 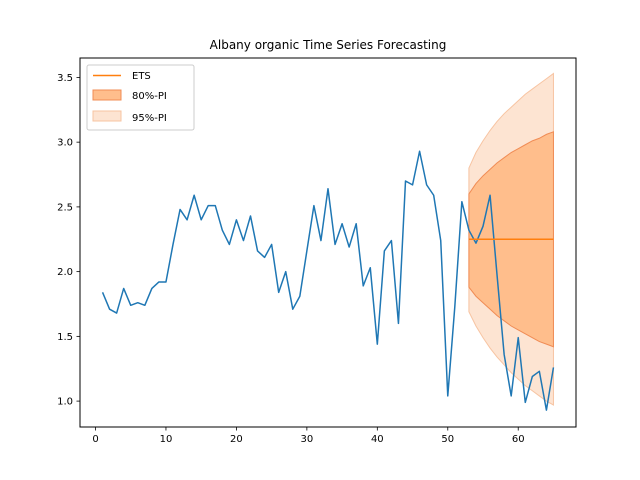 What do you see at coordinates (68, 240) in the screenshot?
I see `y-axis: 1.0 1.5 2.0 2.5 3.0 3.5` at bounding box center [68, 240].